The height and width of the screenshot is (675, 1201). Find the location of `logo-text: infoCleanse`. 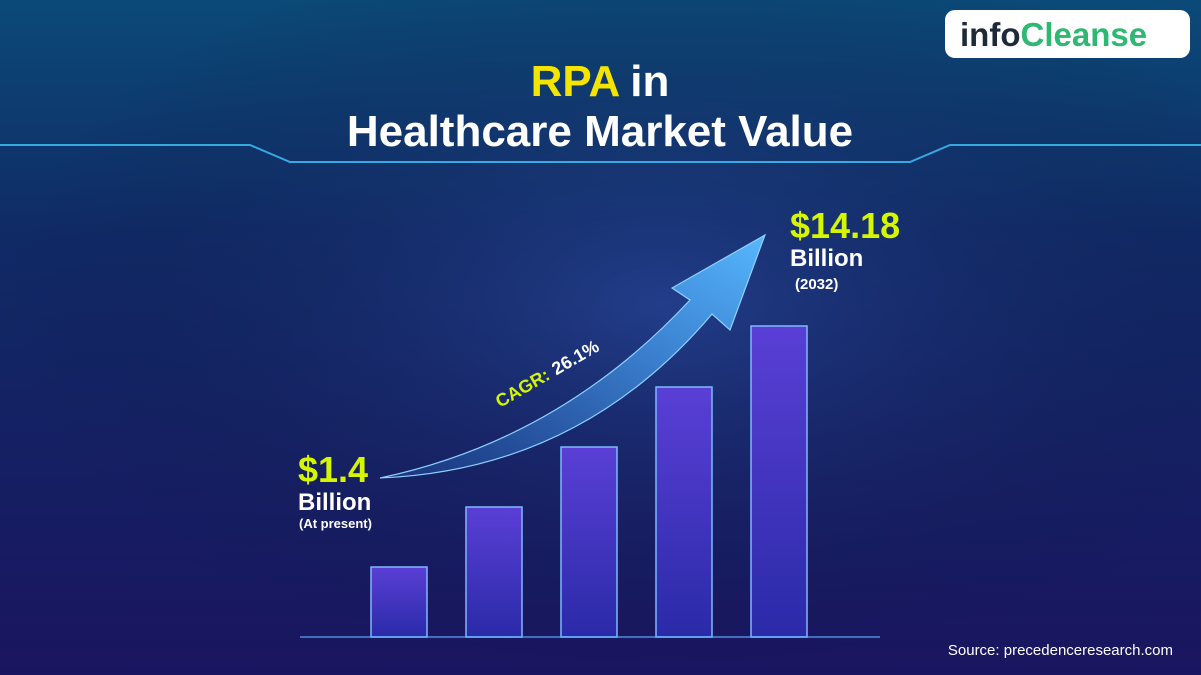

logo-text: infoCleanse is located at coordinates (1053, 34).